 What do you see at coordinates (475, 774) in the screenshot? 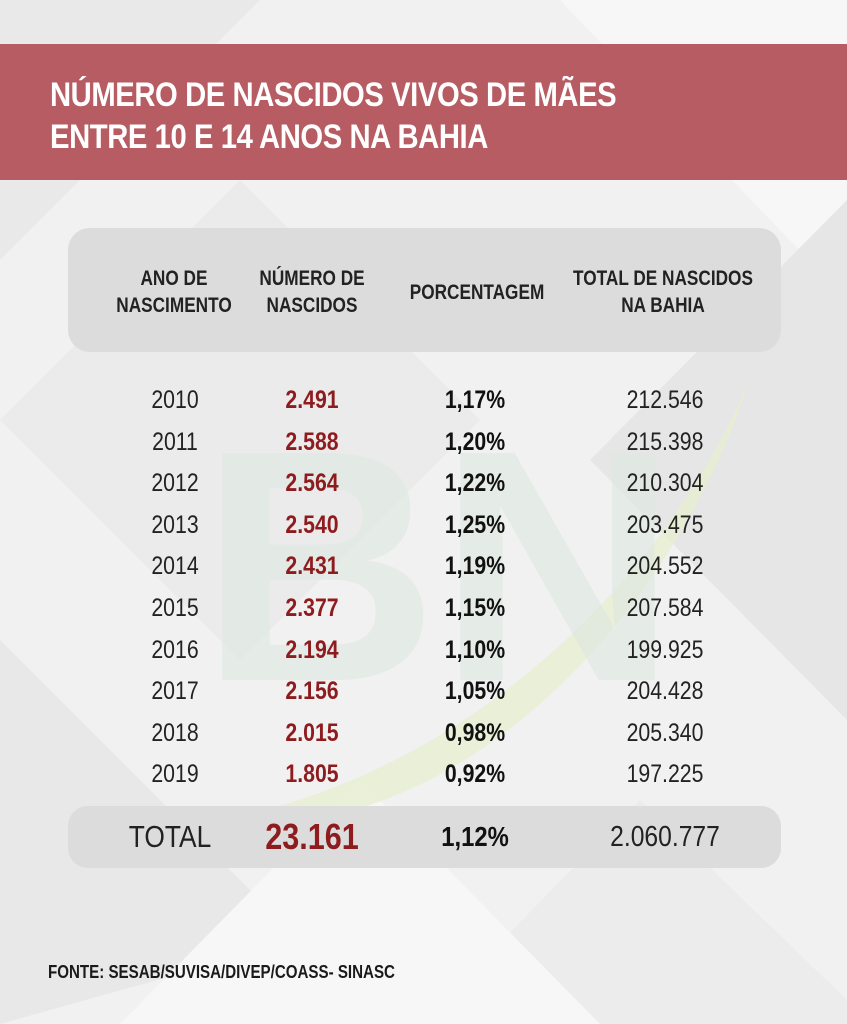
I see `cell-percentage: 0,92%` at bounding box center [475, 774].